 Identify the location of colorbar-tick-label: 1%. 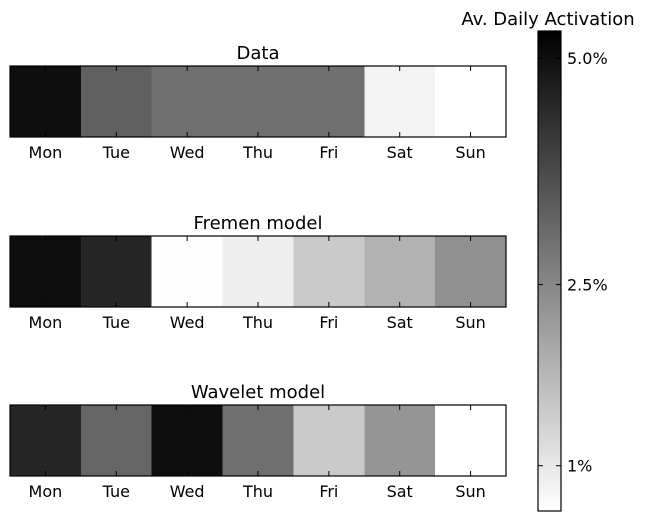
(579, 466).